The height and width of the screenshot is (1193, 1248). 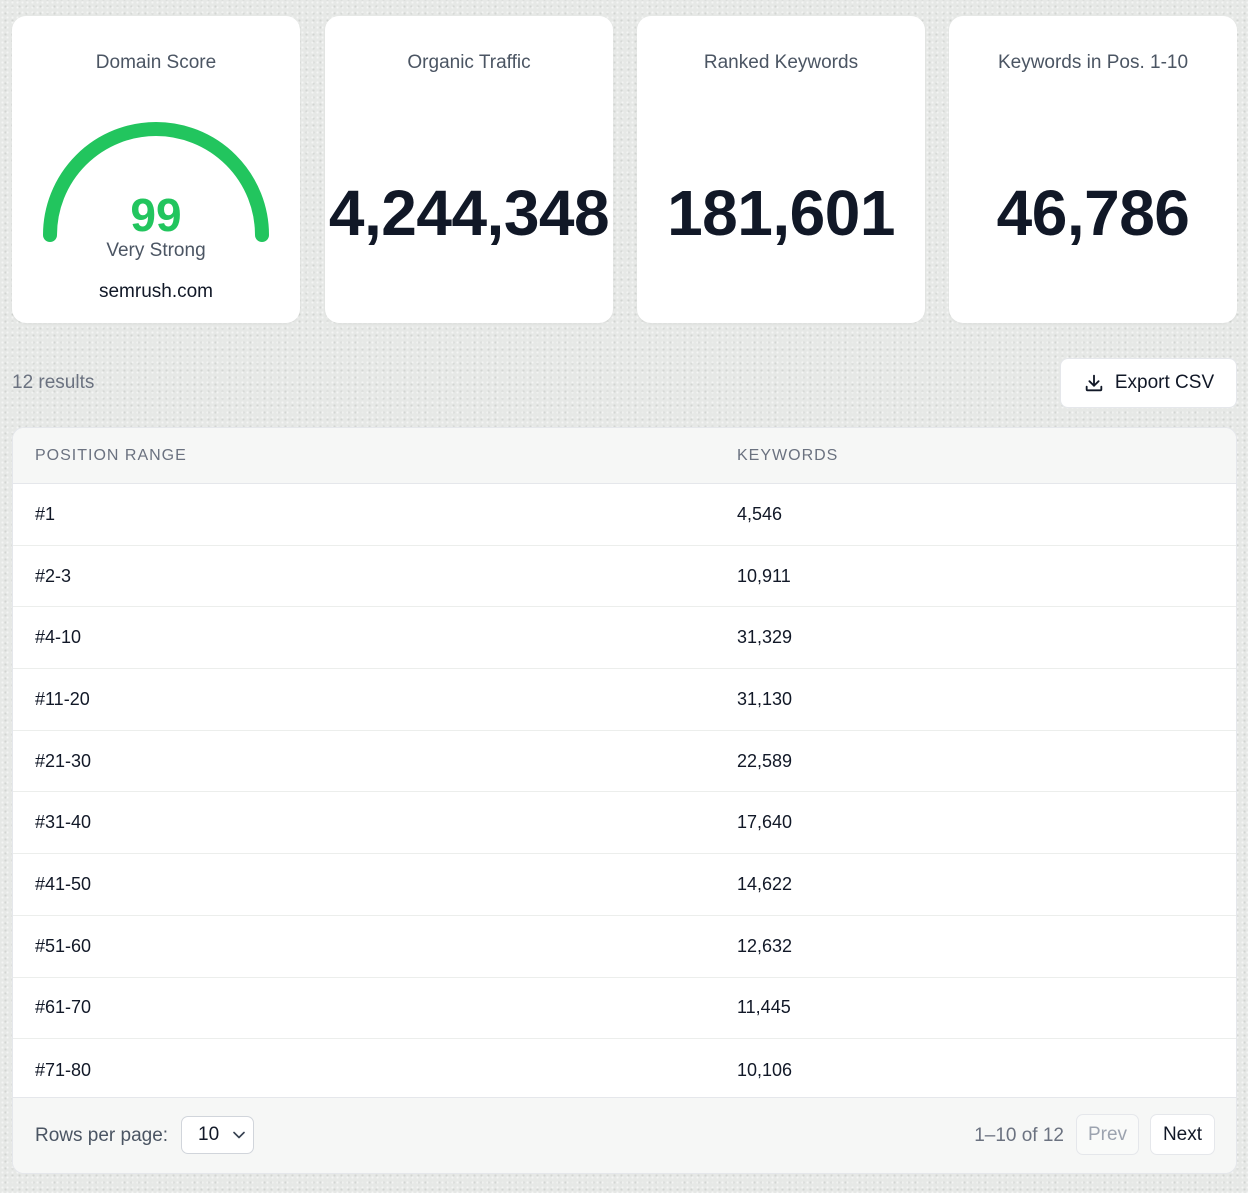 What do you see at coordinates (1093, 62) in the screenshot?
I see `card-title: Keywords in Pos. 1-10` at bounding box center [1093, 62].